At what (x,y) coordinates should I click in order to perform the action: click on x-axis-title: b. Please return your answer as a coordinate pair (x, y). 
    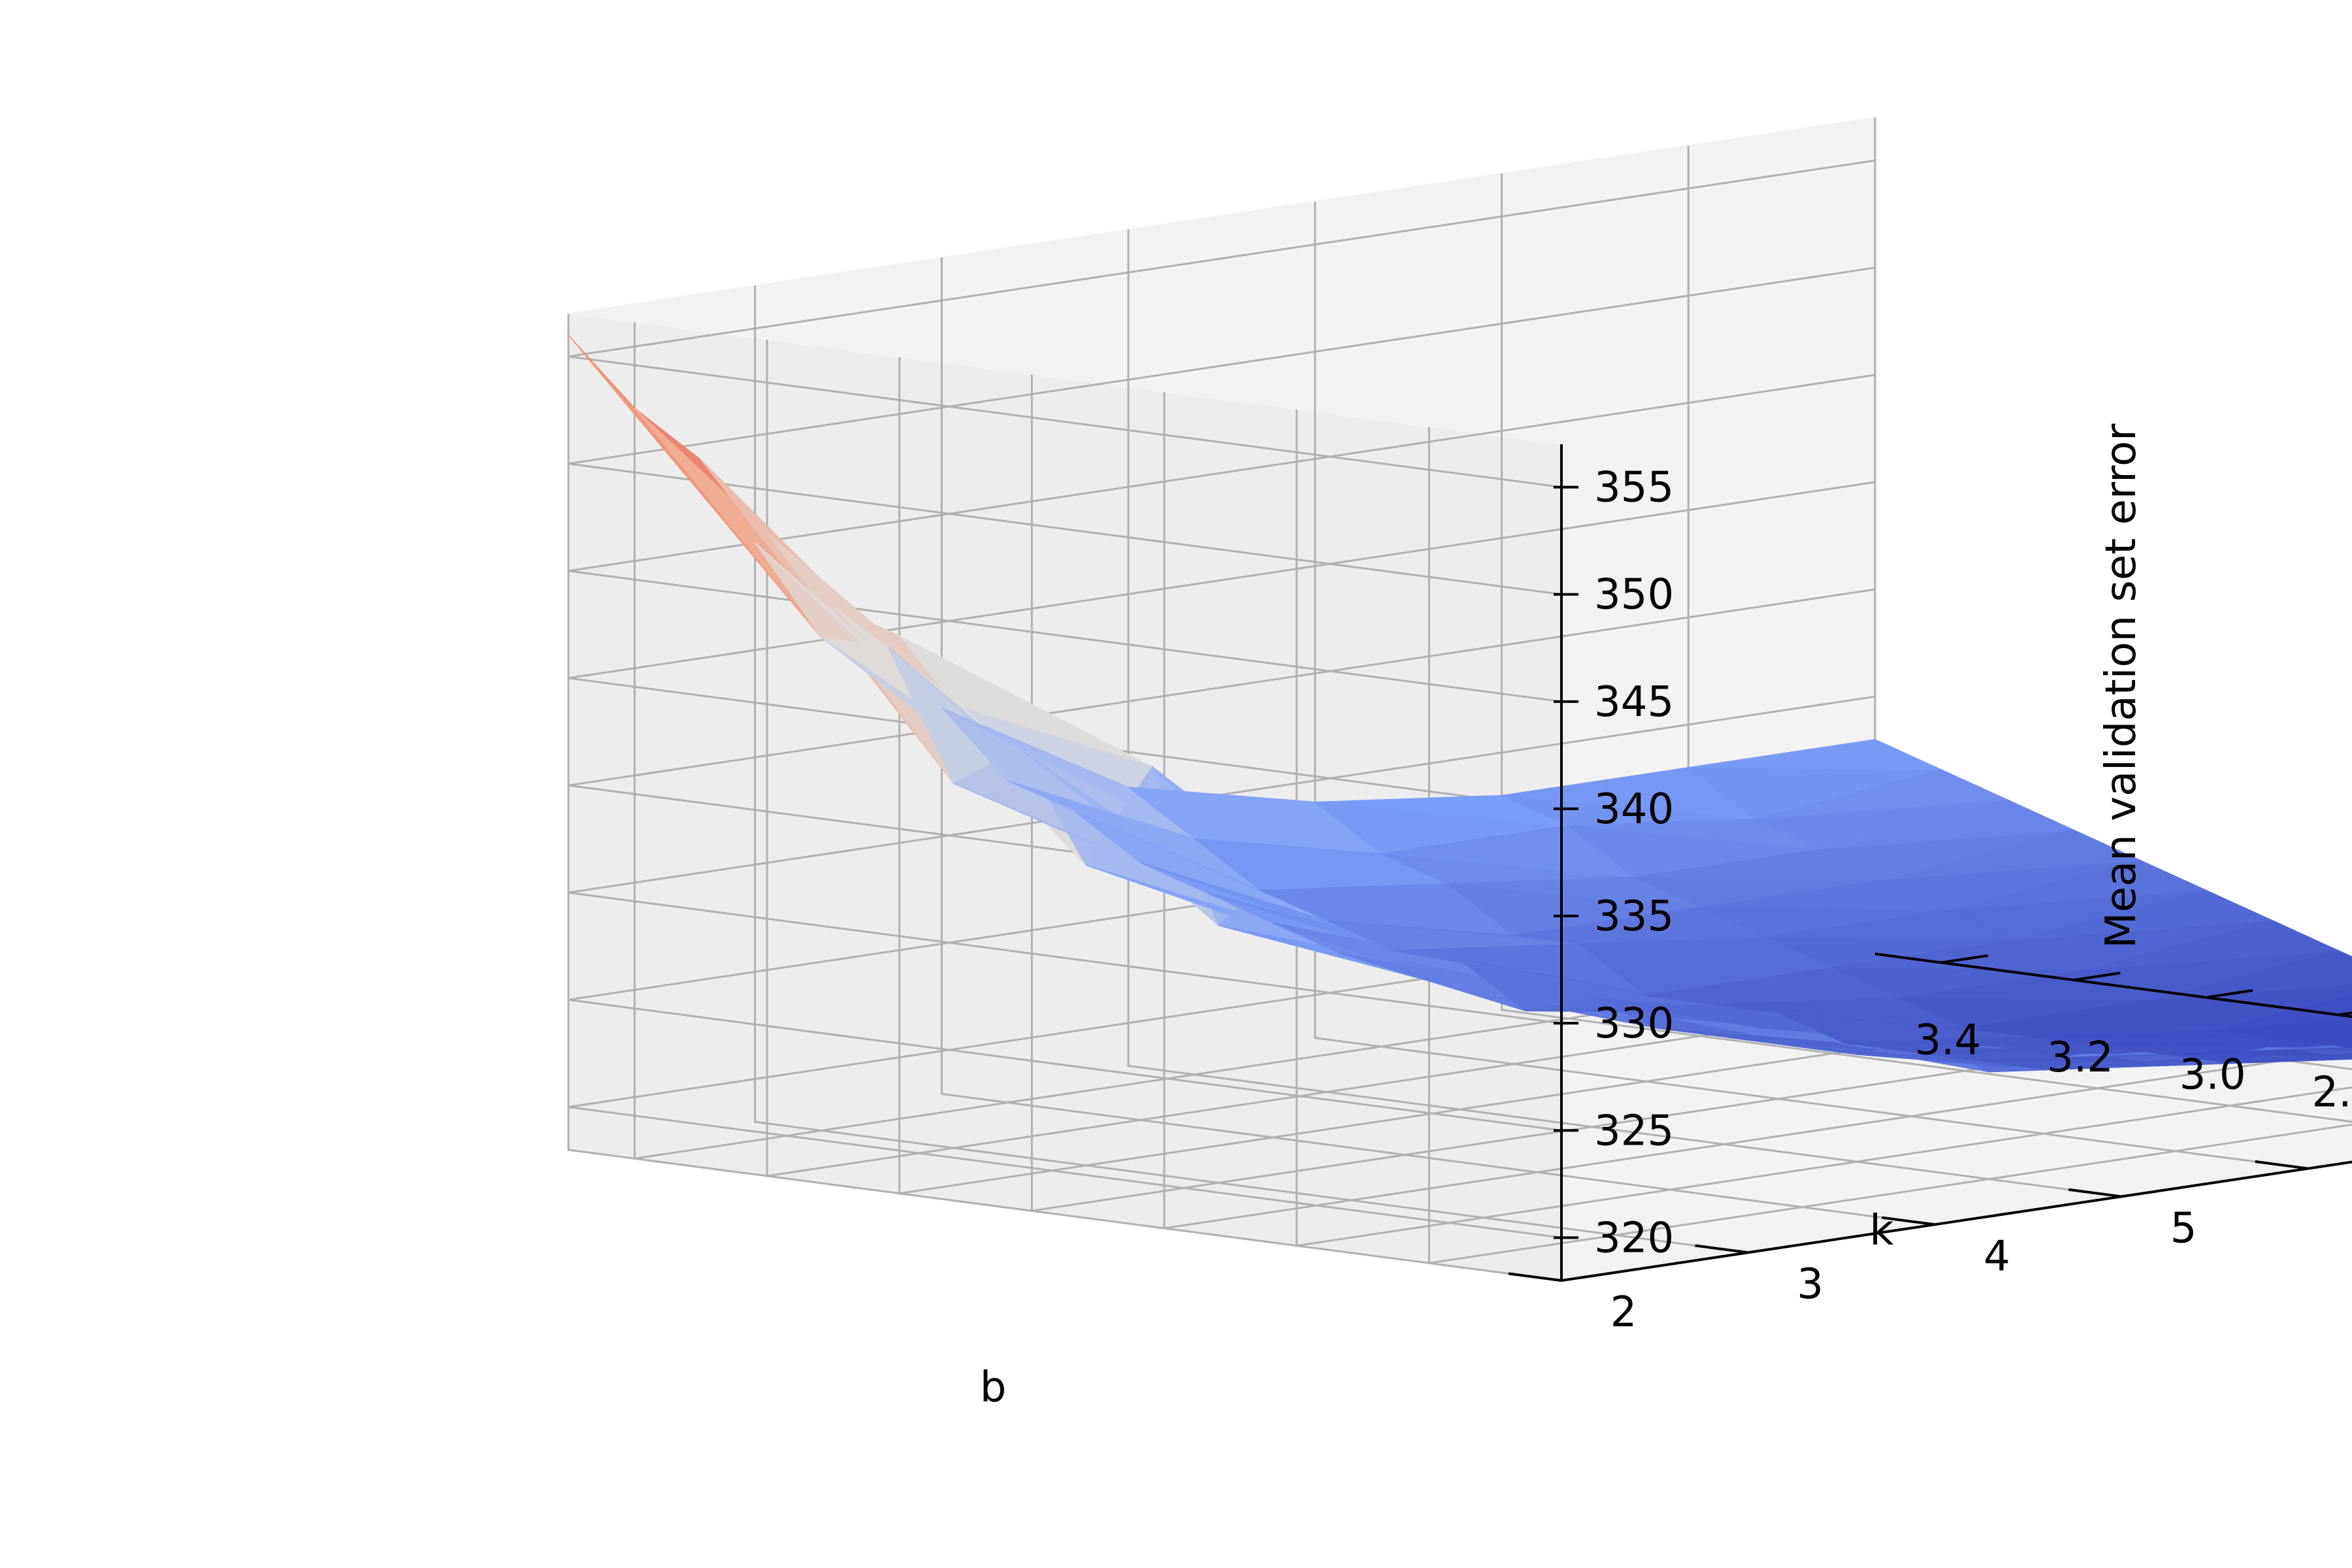
    Looking at the image, I should click on (993, 1388).